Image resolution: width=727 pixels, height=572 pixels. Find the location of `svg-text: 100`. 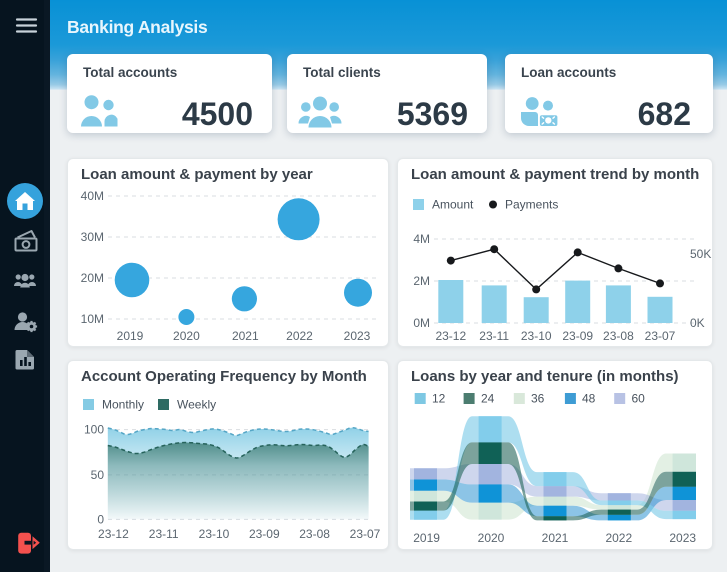

svg-text: 100 is located at coordinates (94, 430).